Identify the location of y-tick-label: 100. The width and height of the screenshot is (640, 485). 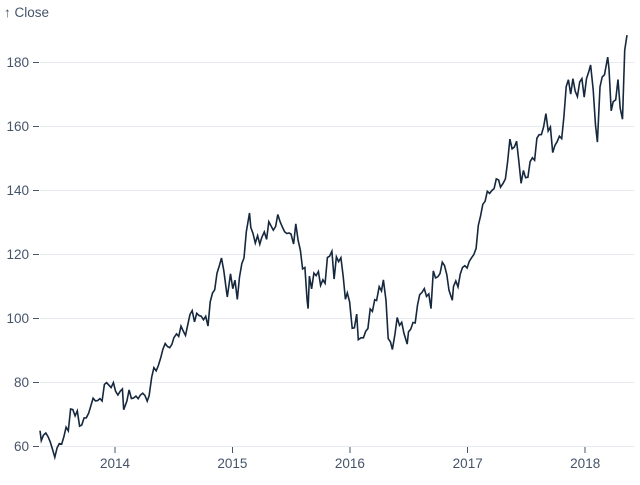
(17, 318).